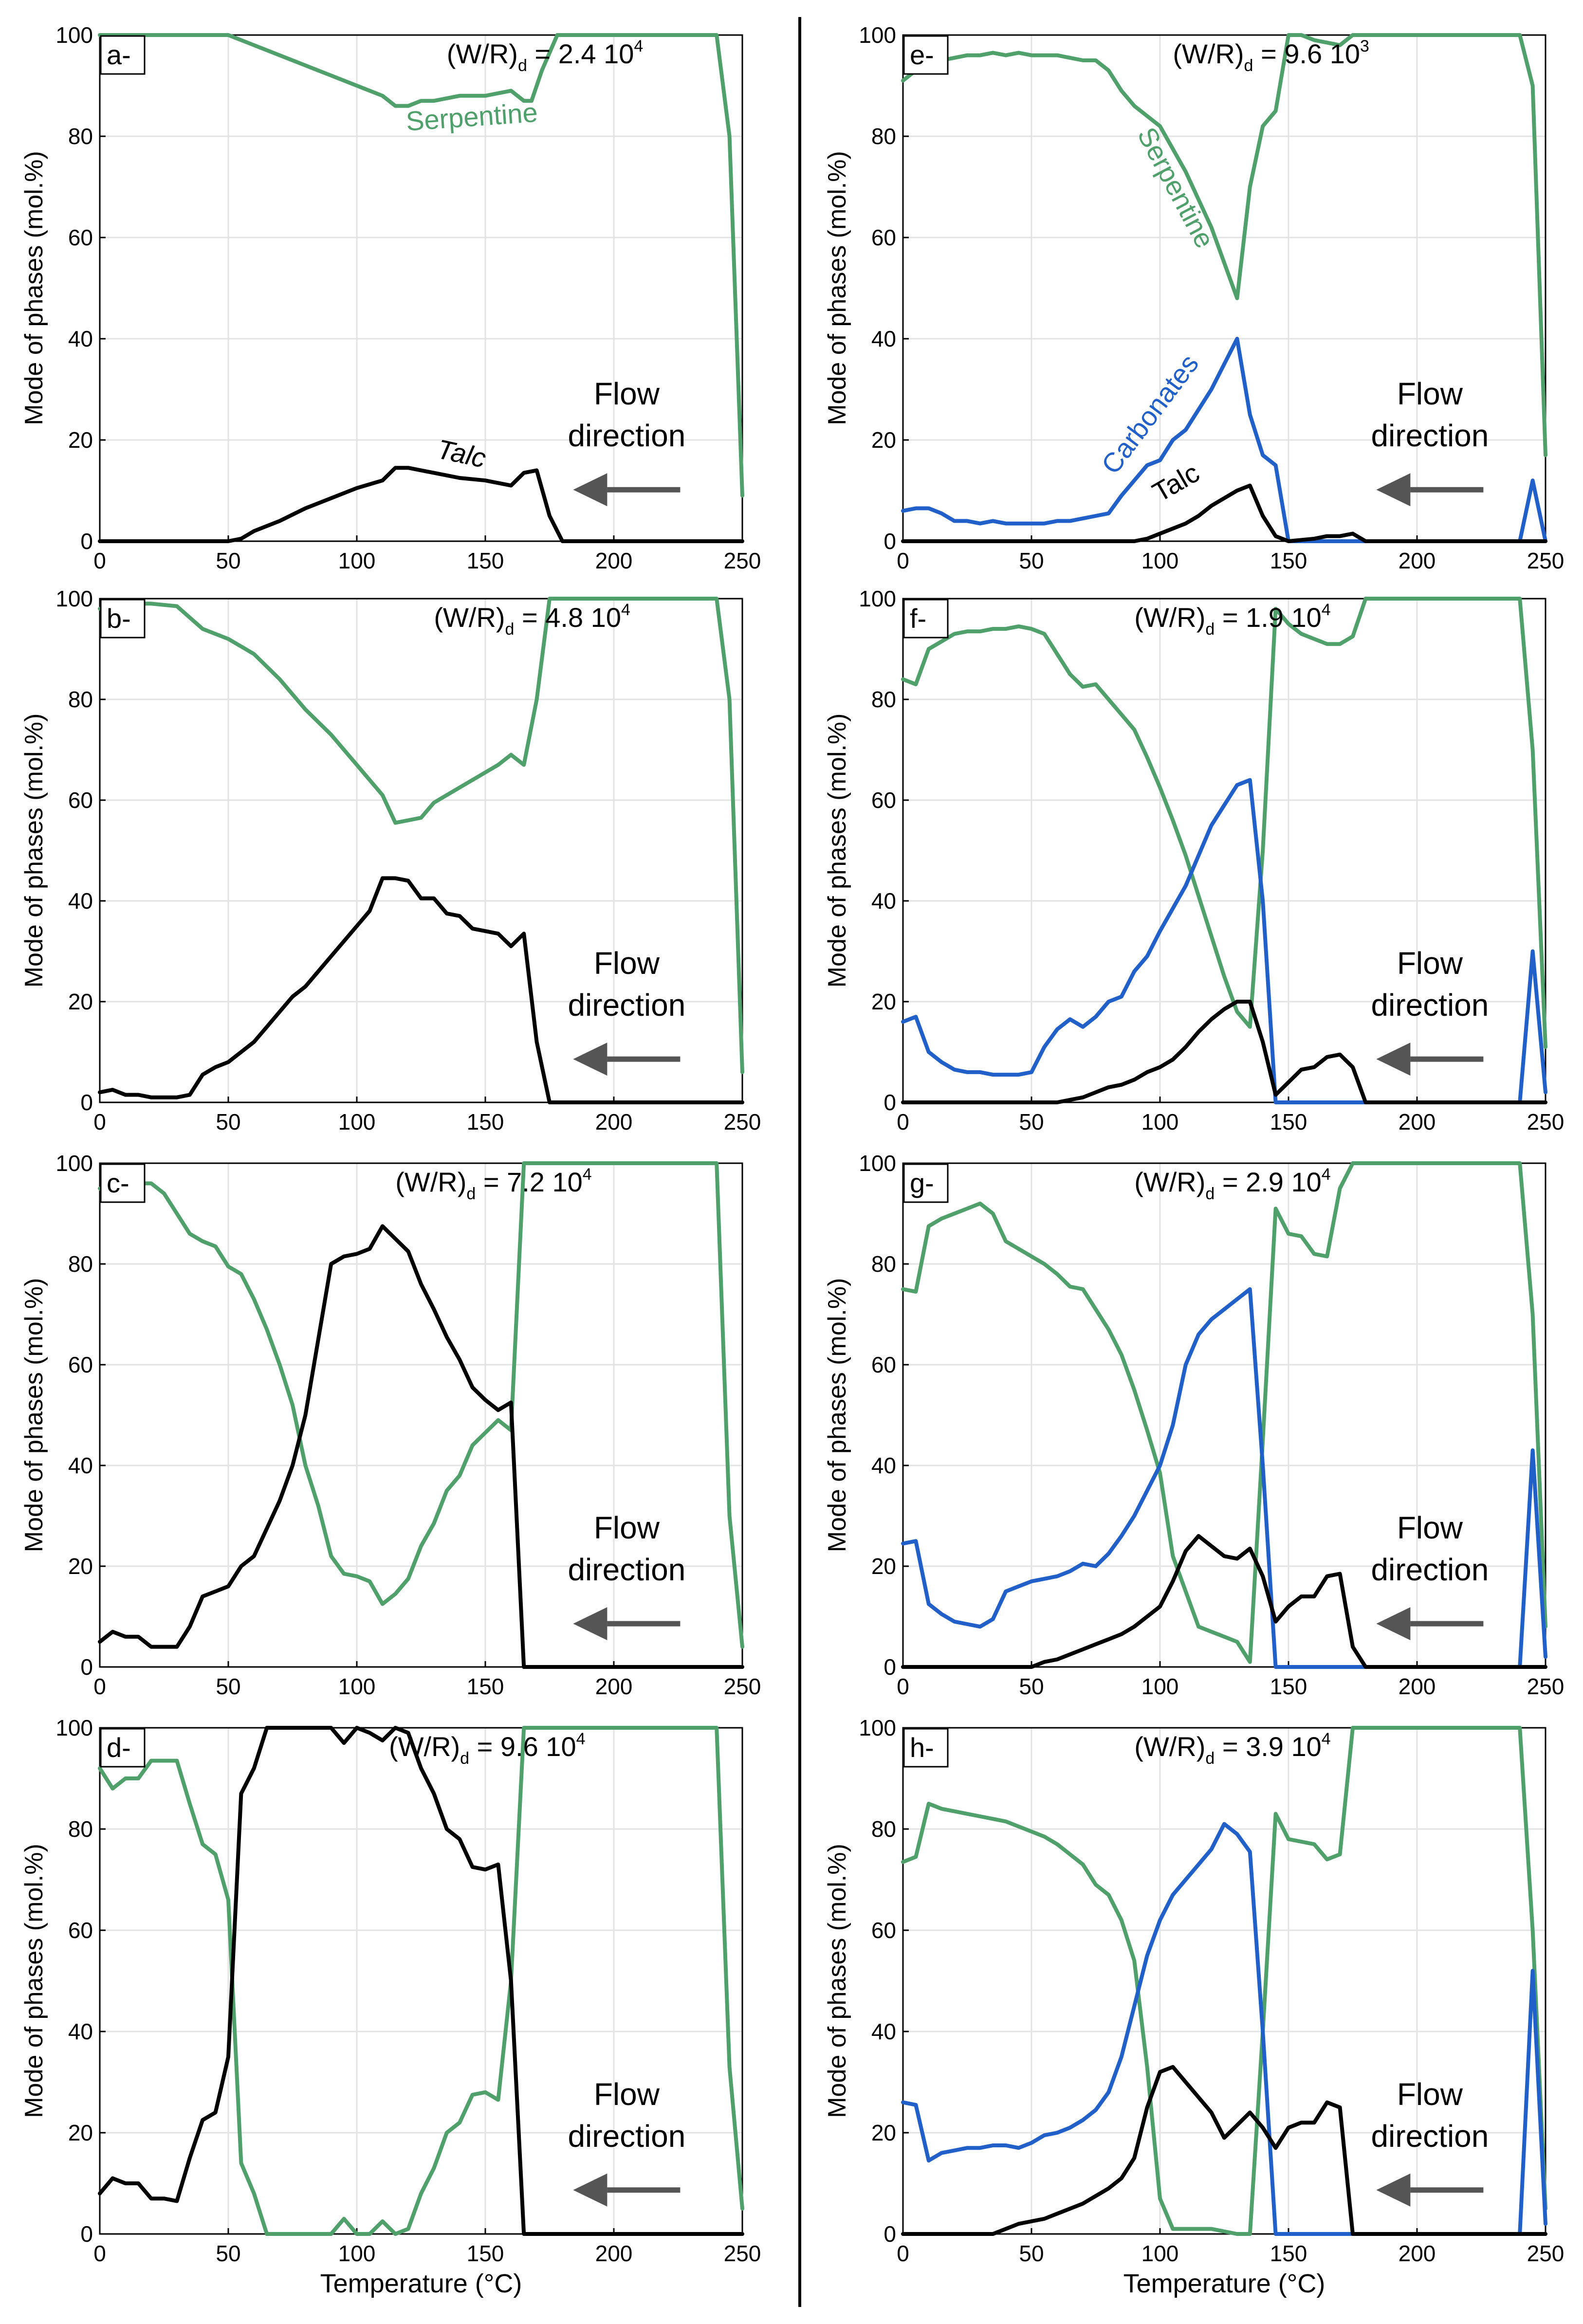 The width and height of the screenshot is (1583, 2324). I want to click on wr-annotation: (W/R)d = 7.2 104, so click(493, 1184).